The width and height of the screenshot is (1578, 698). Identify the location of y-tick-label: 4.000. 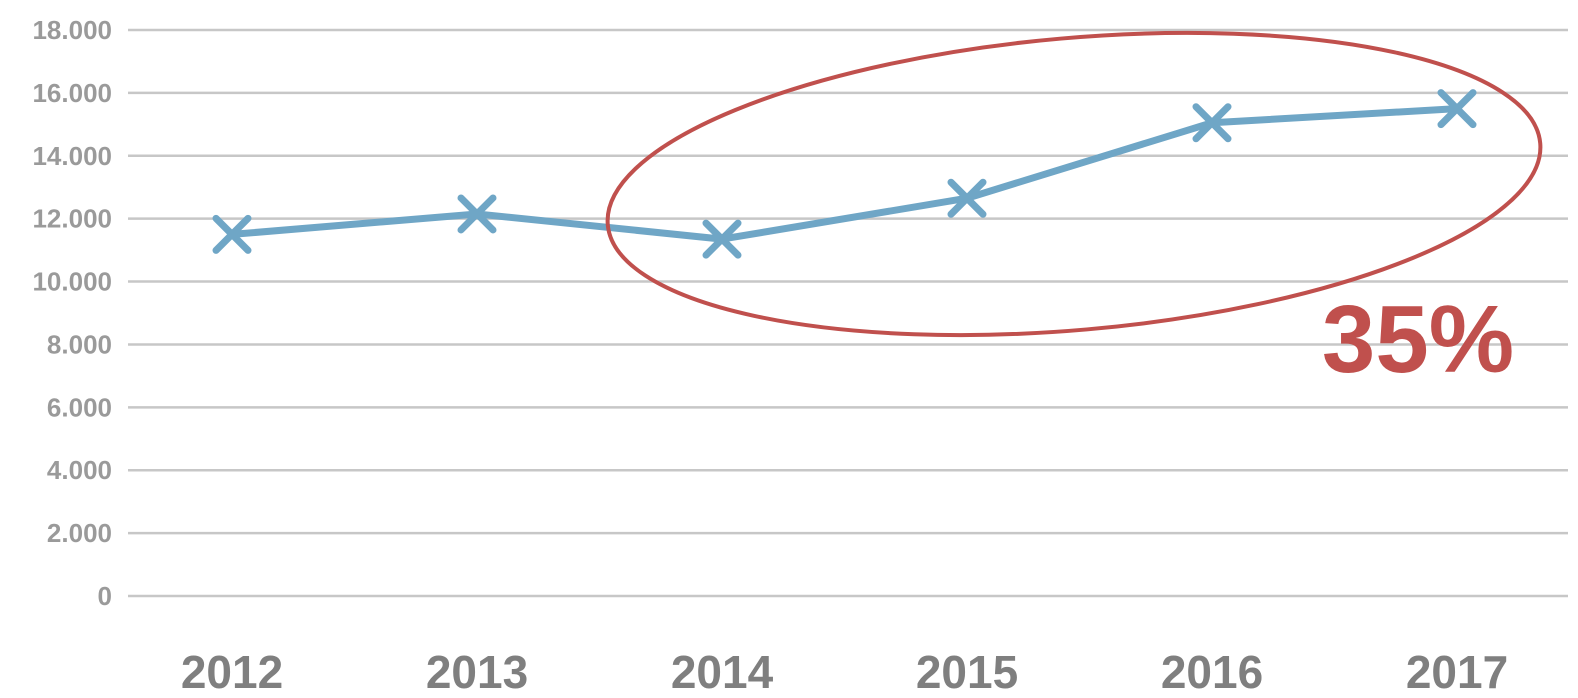
(79, 470).